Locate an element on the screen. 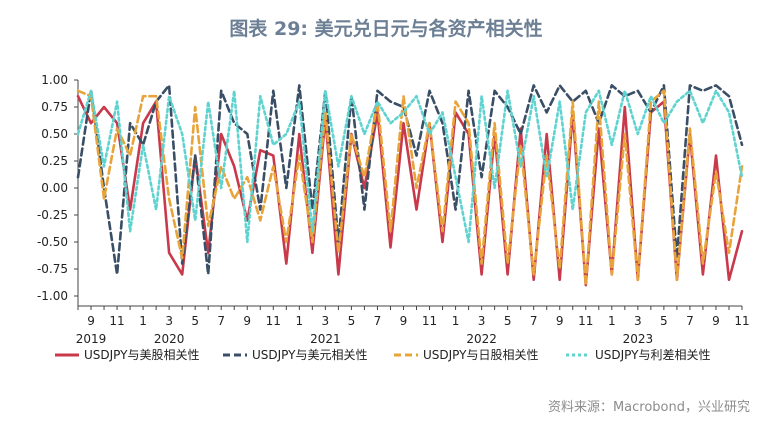  year-label: 2020 is located at coordinates (169, 339).